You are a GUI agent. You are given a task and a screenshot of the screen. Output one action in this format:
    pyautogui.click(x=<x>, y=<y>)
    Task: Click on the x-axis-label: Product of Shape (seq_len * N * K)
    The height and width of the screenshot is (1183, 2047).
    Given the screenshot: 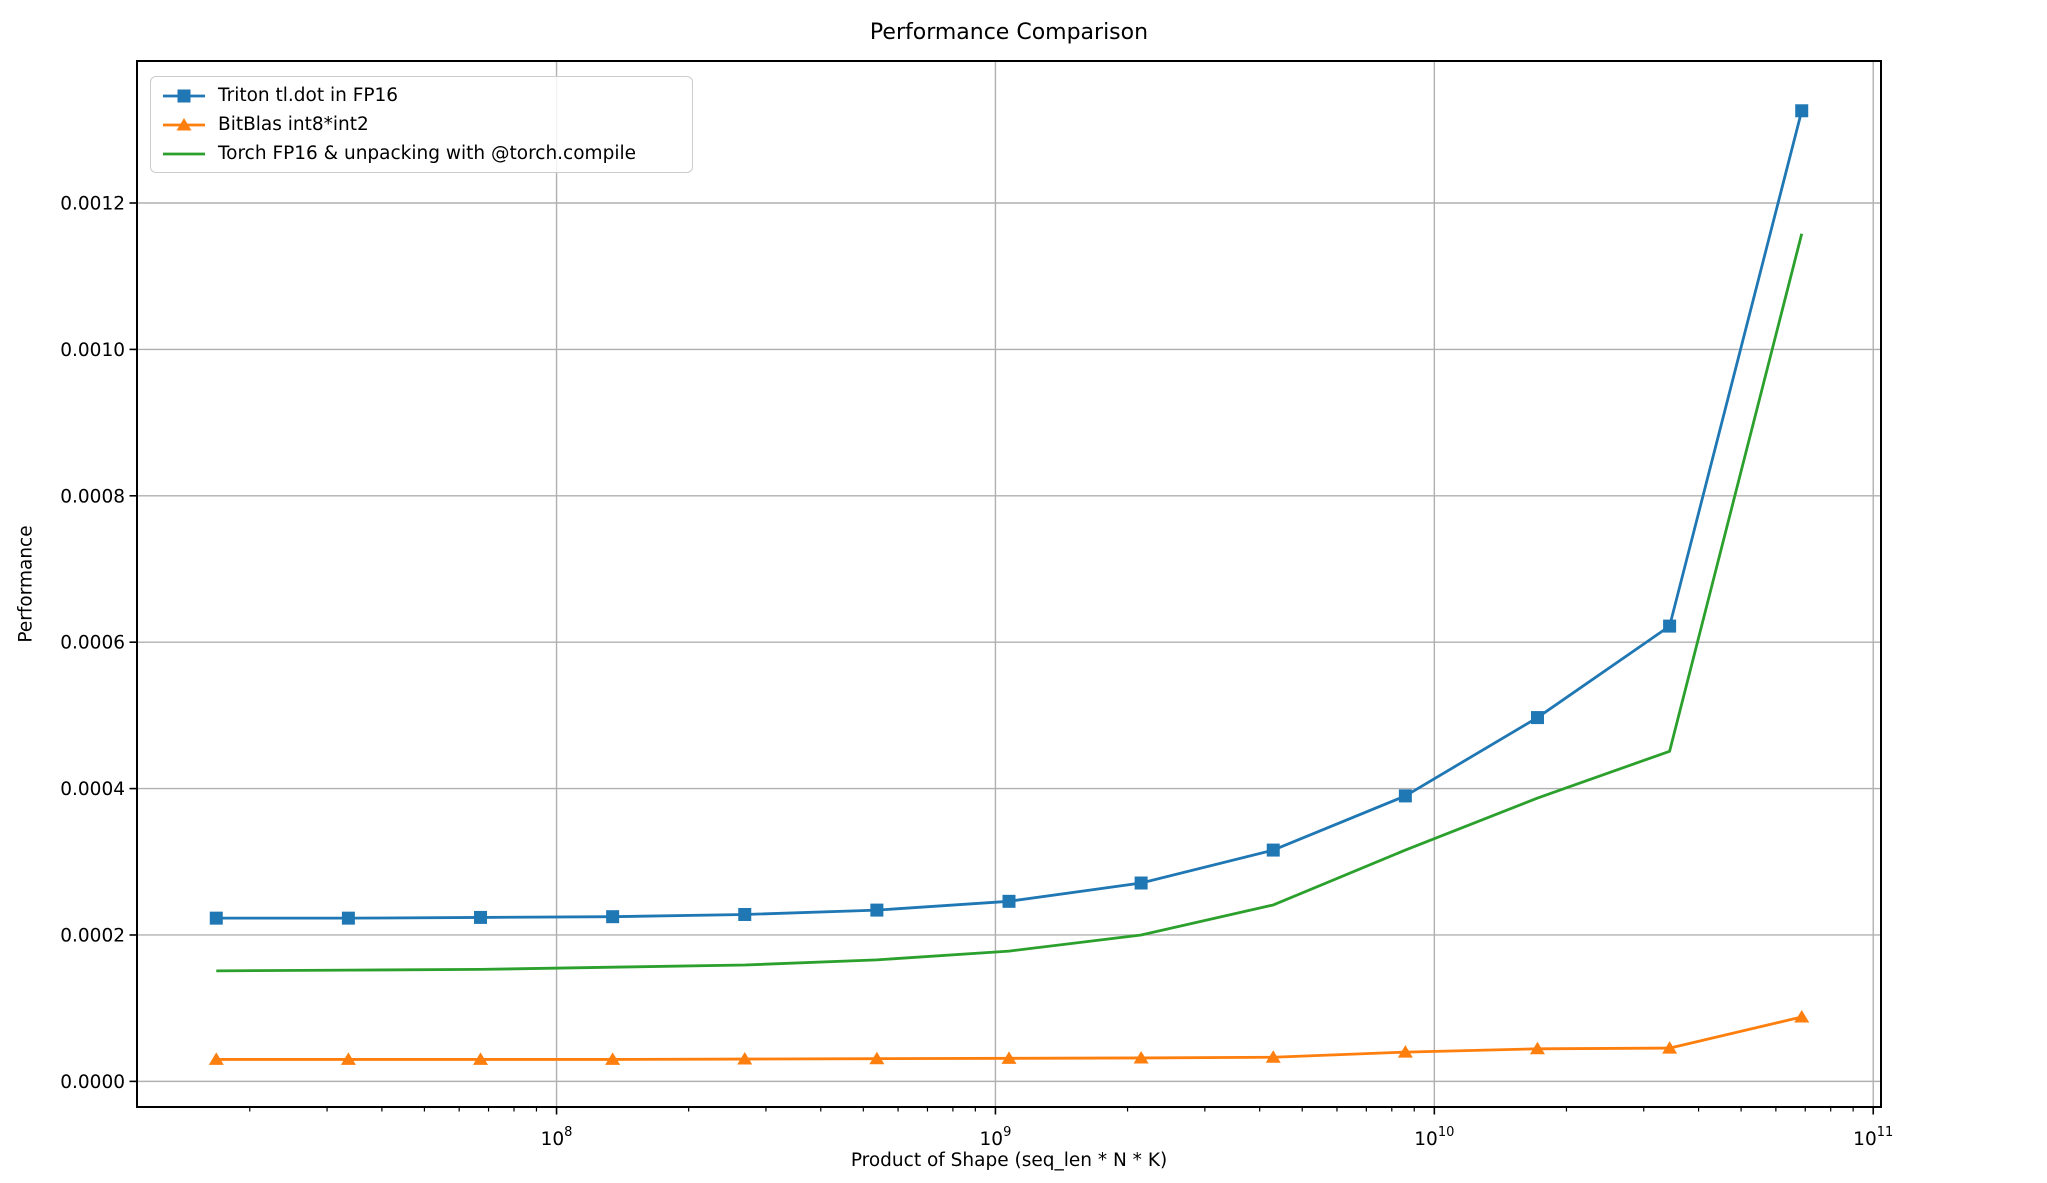 What is the action you would take?
    pyautogui.click(x=1009, y=1160)
    